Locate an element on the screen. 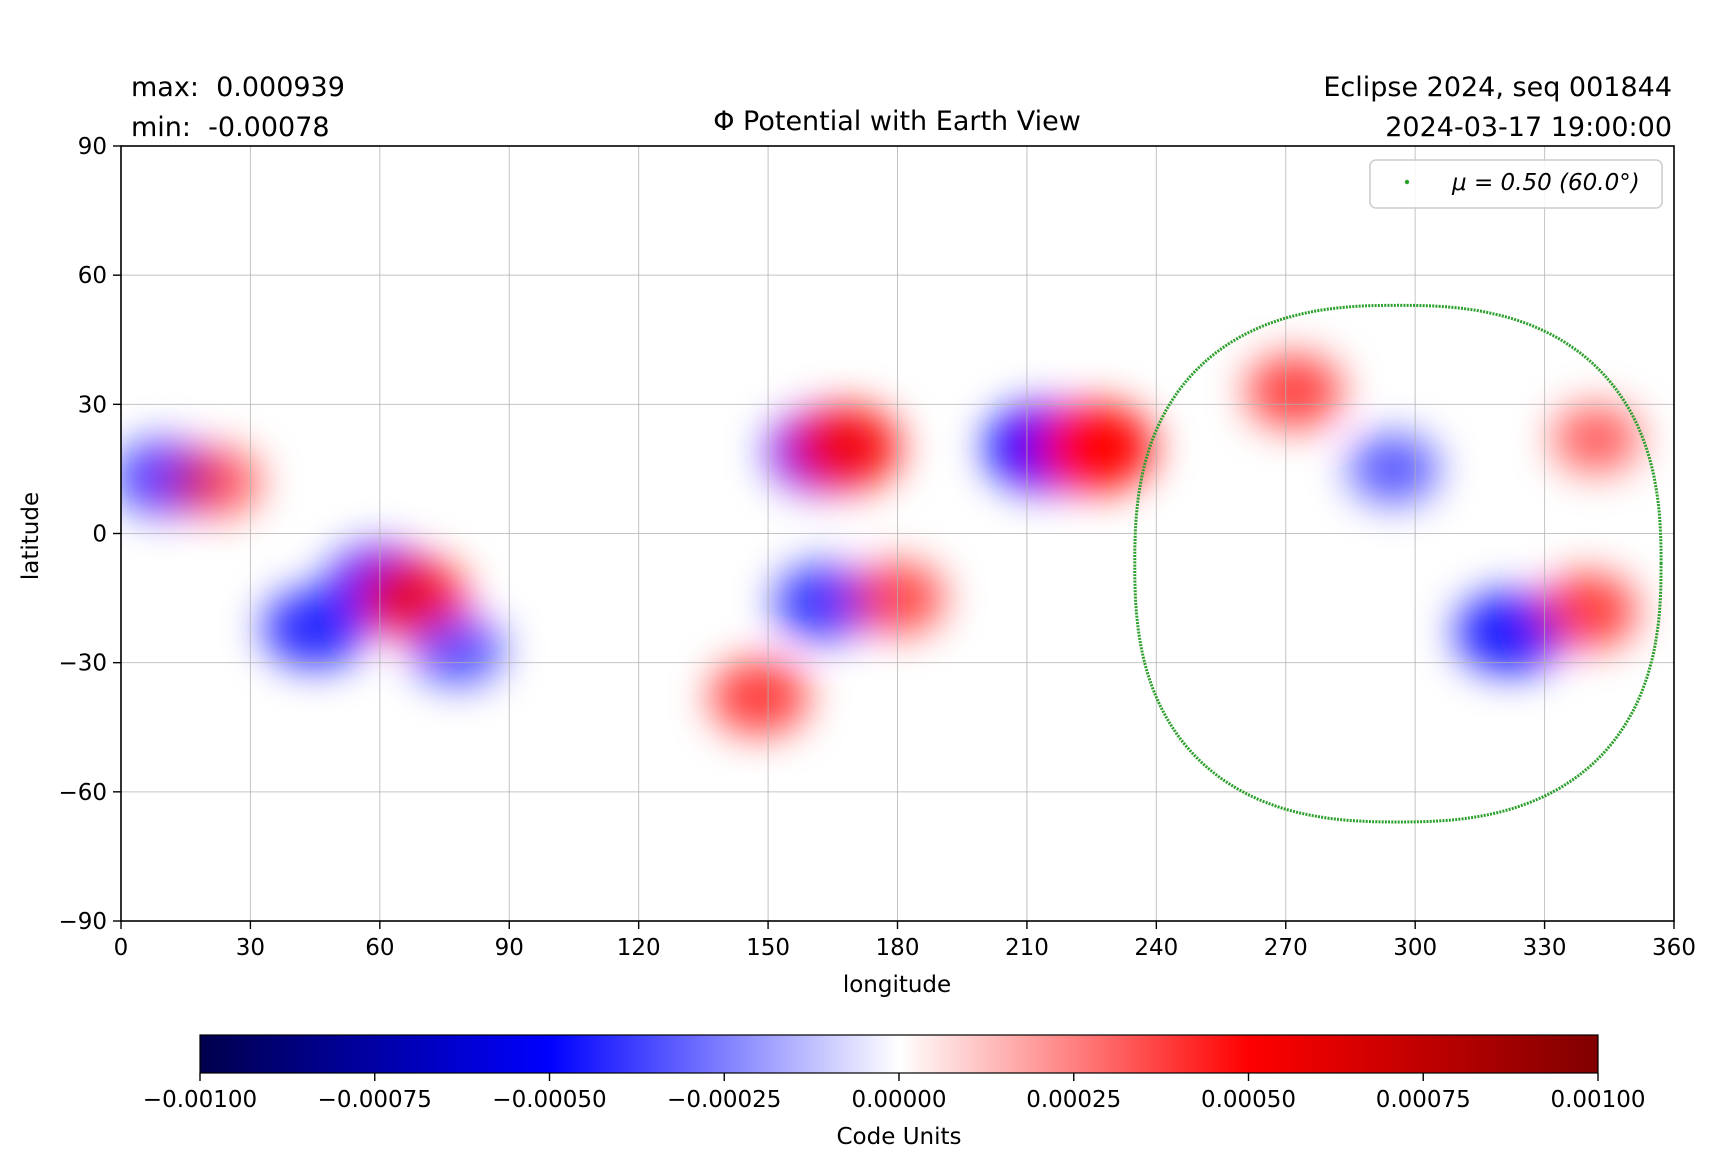 This screenshot has height=1152, width=1728. x-tick-label: 300 is located at coordinates (1415, 948).